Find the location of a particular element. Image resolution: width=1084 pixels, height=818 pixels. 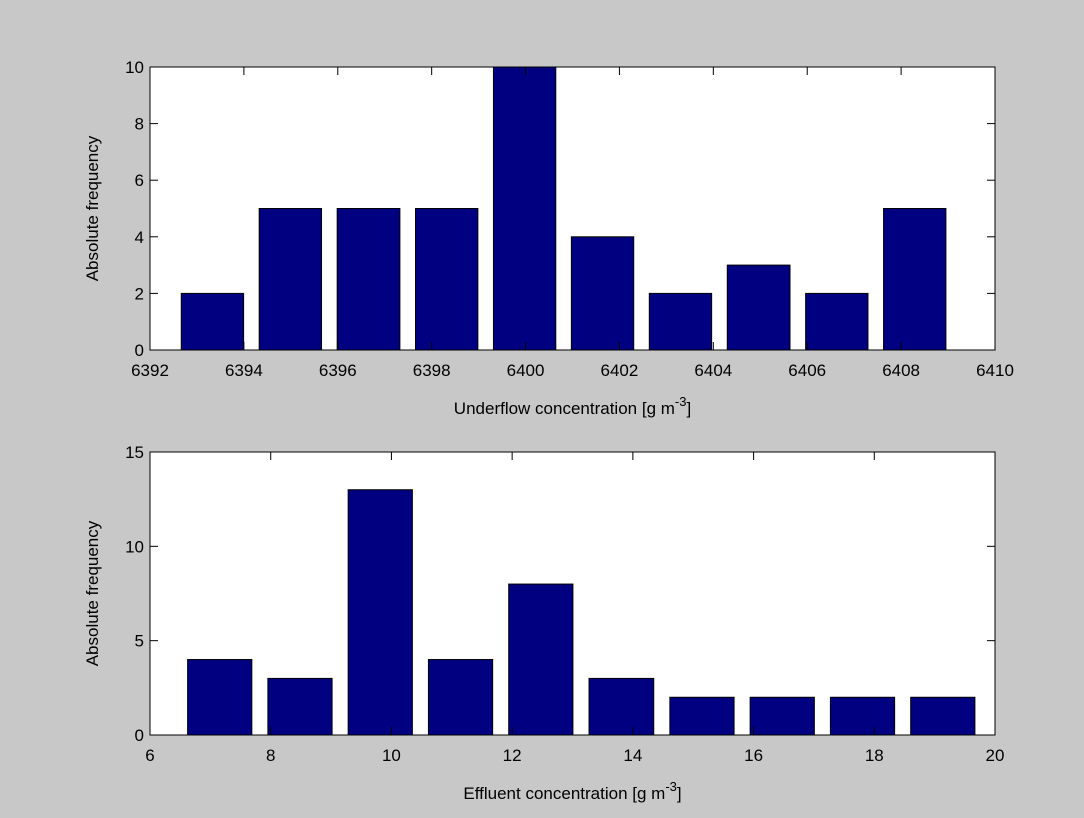

x-axis-label: Underflow concentration [g m-3] is located at coordinates (572, 406).